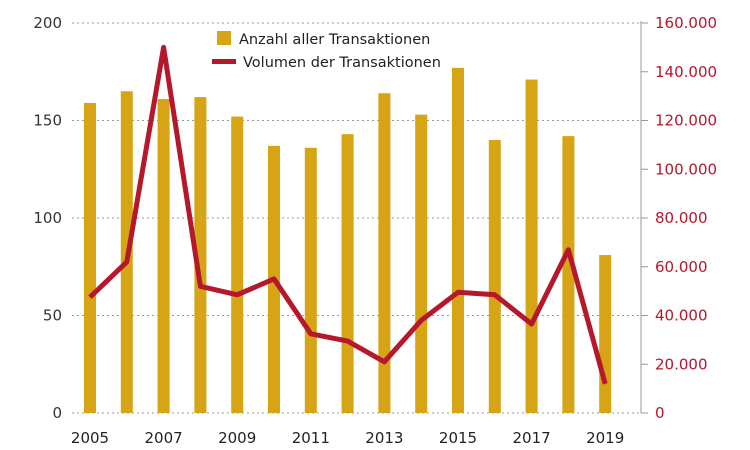  I want to click on right-tick-label: 20.000, so click(681, 364).